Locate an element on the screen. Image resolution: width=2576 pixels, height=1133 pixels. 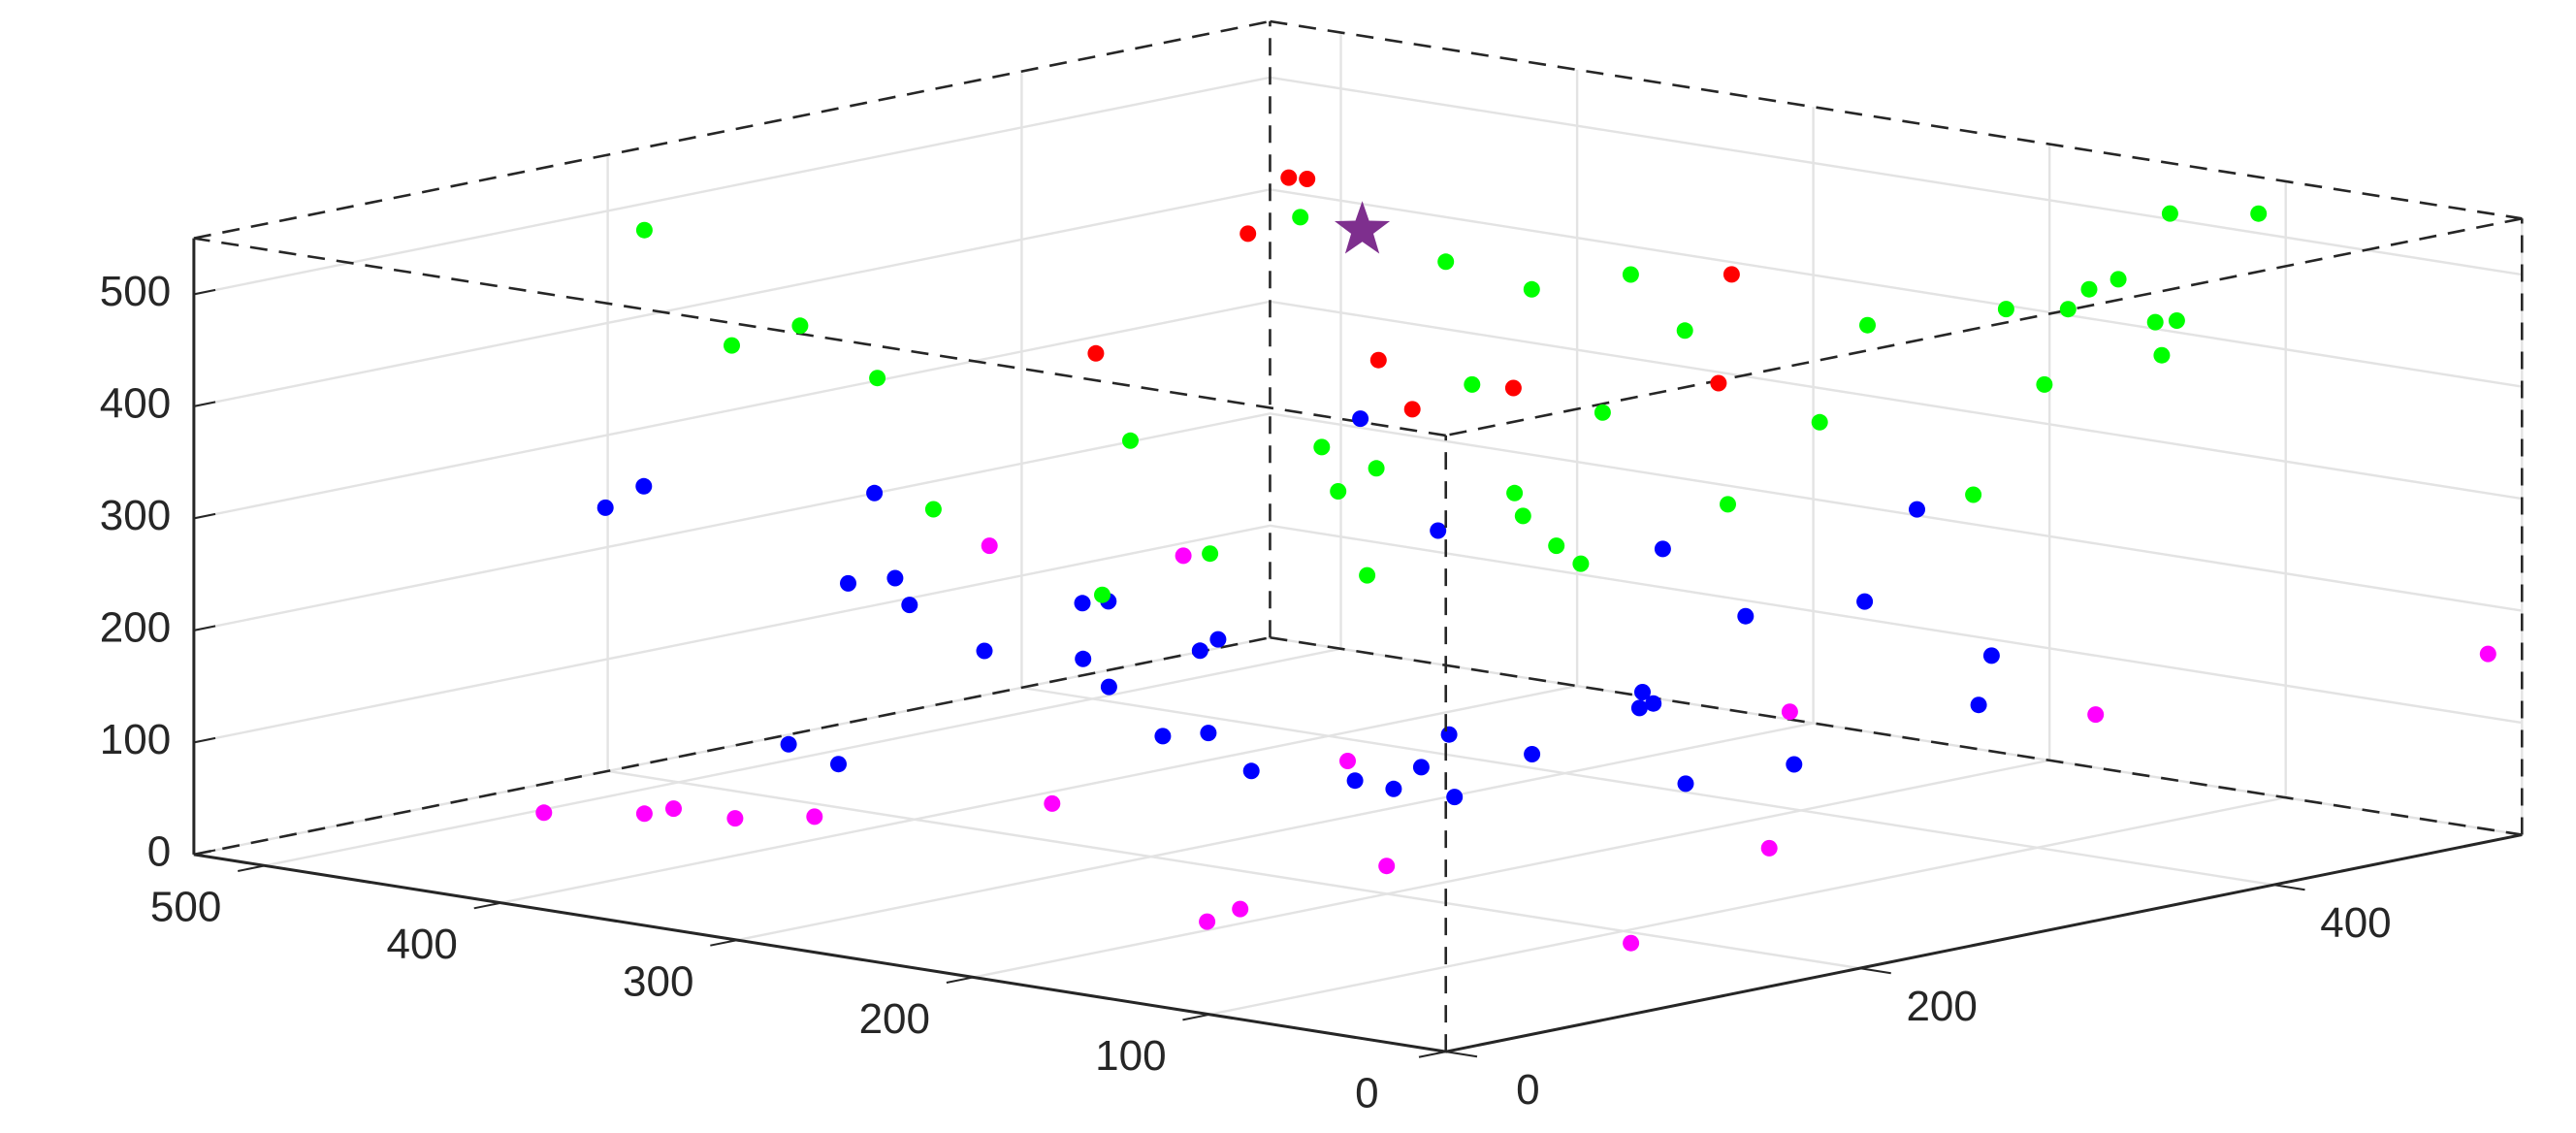
z-tick-label: 300 is located at coordinates (135, 515).